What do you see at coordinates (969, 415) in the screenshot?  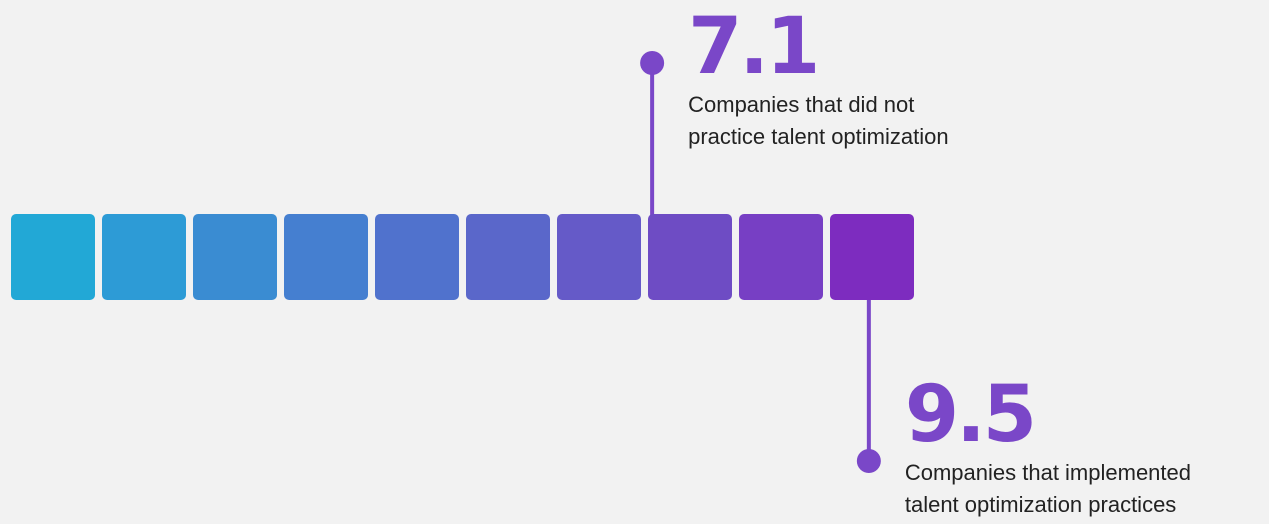 I see `marker-value-label: 9.5` at bounding box center [969, 415].